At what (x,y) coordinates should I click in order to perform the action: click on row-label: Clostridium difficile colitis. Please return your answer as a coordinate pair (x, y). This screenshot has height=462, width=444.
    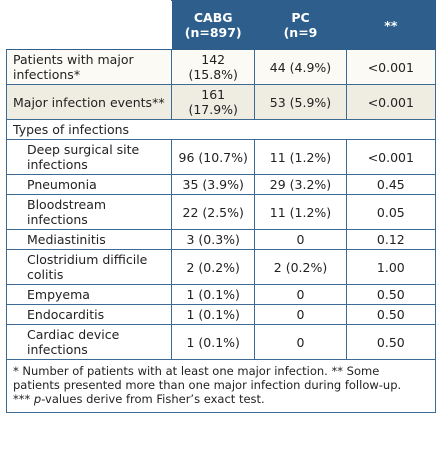
    Looking at the image, I should click on (89, 267).